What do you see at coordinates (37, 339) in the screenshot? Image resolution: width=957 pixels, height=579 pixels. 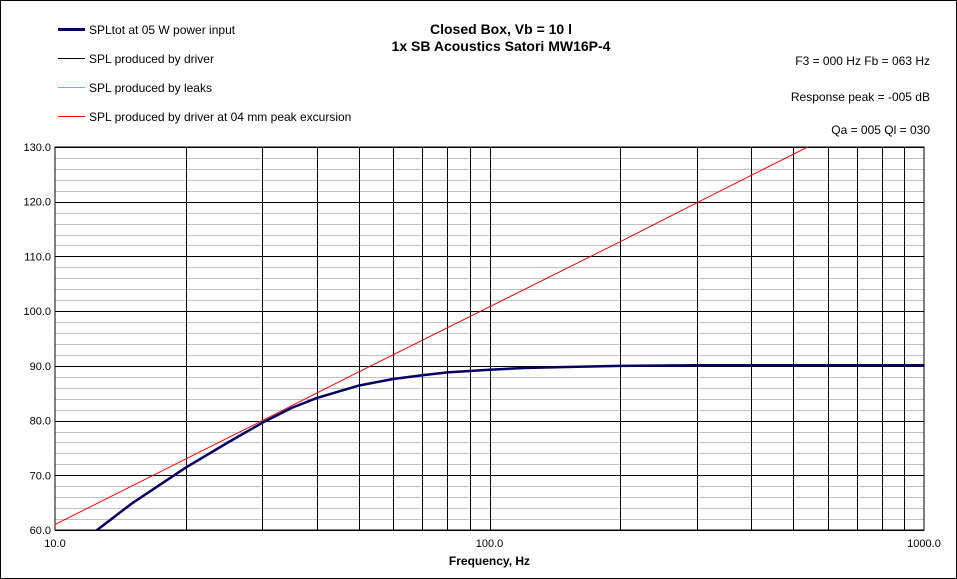 I see `y-tick-labels: 60.0 70.0 80.0 90.0 100.0 110.0 120.0 130.0` at bounding box center [37, 339].